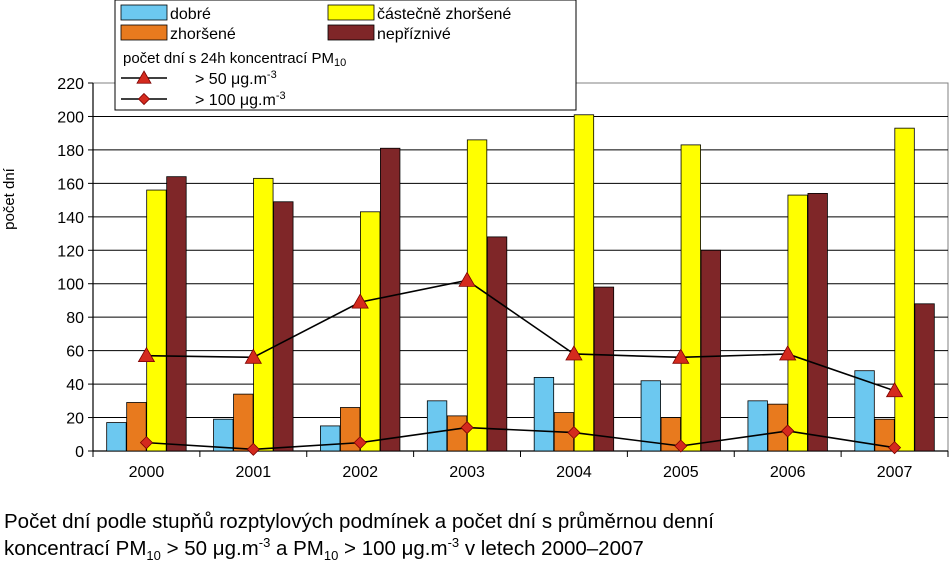  I want to click on caption-sup-a: -3, so click(264, 543).